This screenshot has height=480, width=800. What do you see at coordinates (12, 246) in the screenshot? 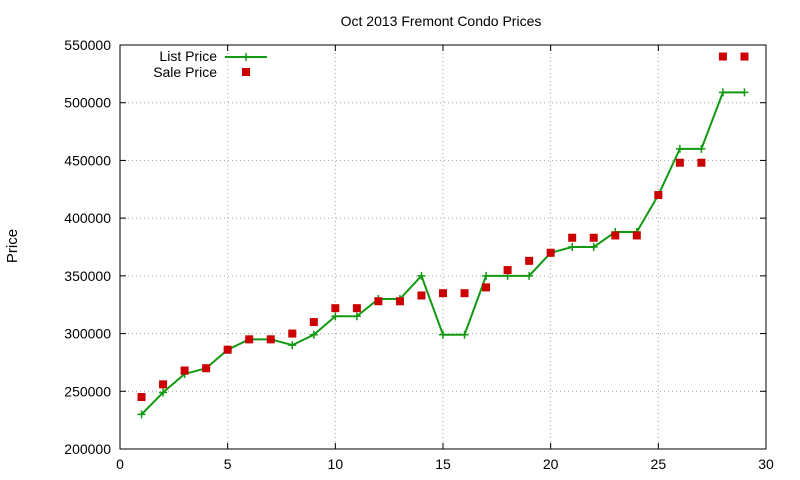
I see `y-axis-label: Price` at bounding box center [12, 246].